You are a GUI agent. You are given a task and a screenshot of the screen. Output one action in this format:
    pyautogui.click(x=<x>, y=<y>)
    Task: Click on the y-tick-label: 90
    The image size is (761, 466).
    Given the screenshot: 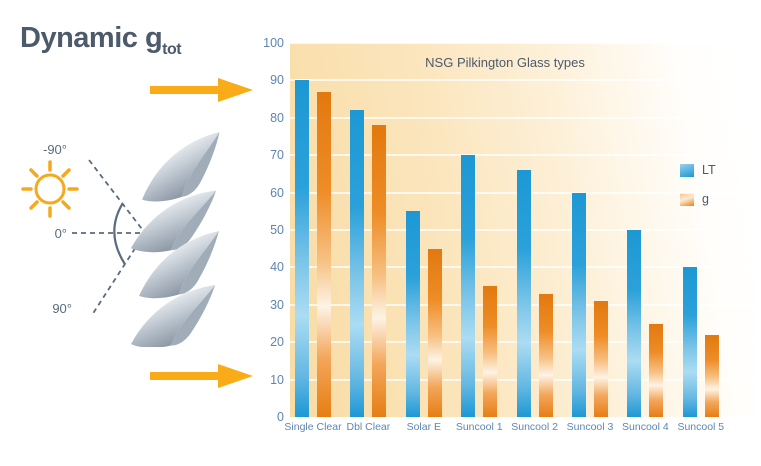 What is the action you would take?
    pyautogui.click(x=277, y=80)
    